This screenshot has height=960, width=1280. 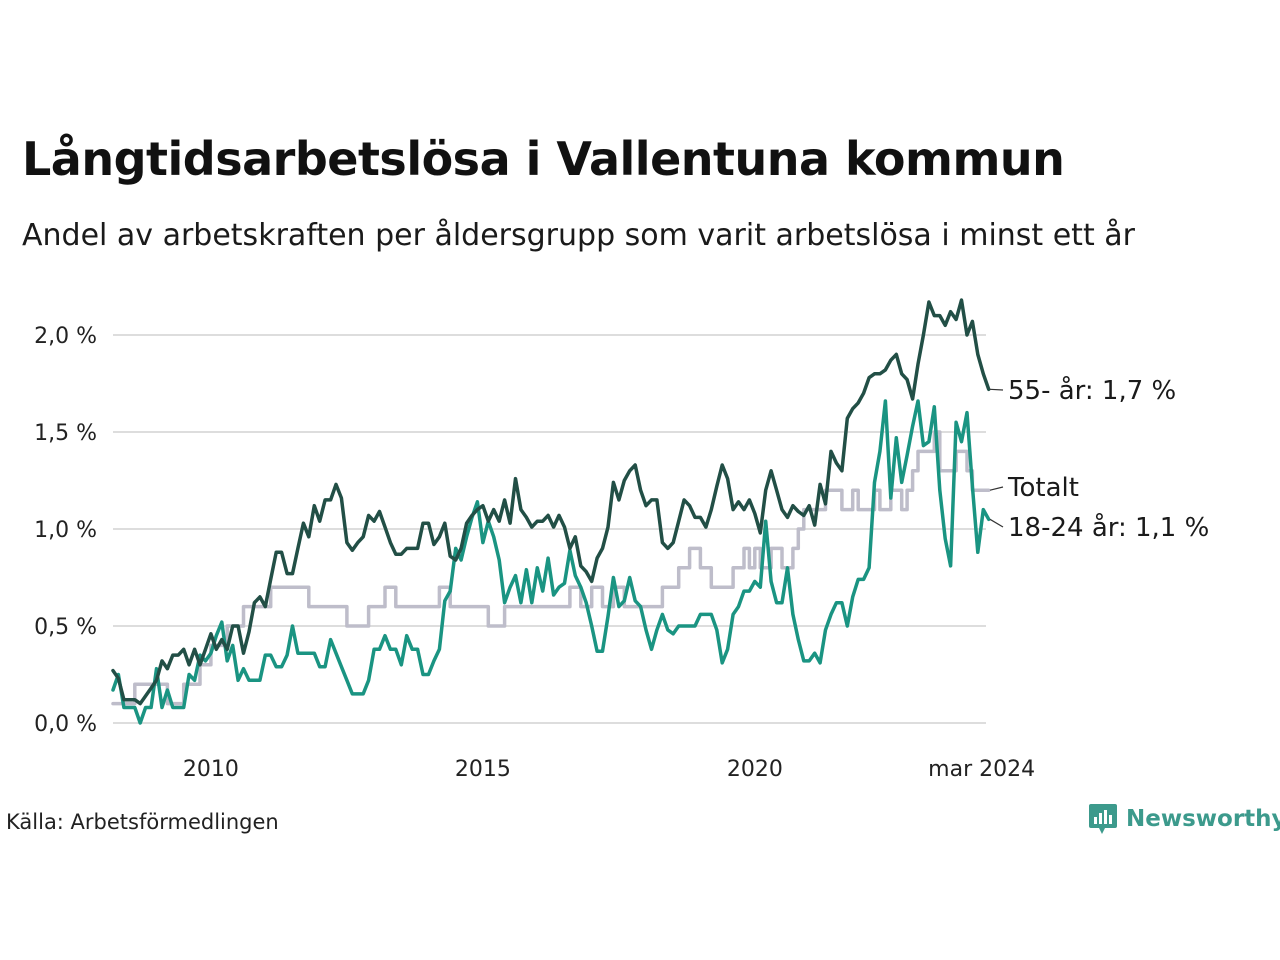 I want to click on series-label-totalt: Totalt, so click(x=1043, y=488).